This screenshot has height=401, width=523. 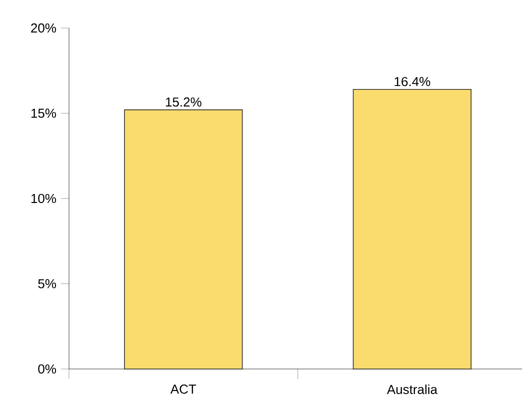 I want to click on data-label: 16.4%, so click(x=412, y=81).